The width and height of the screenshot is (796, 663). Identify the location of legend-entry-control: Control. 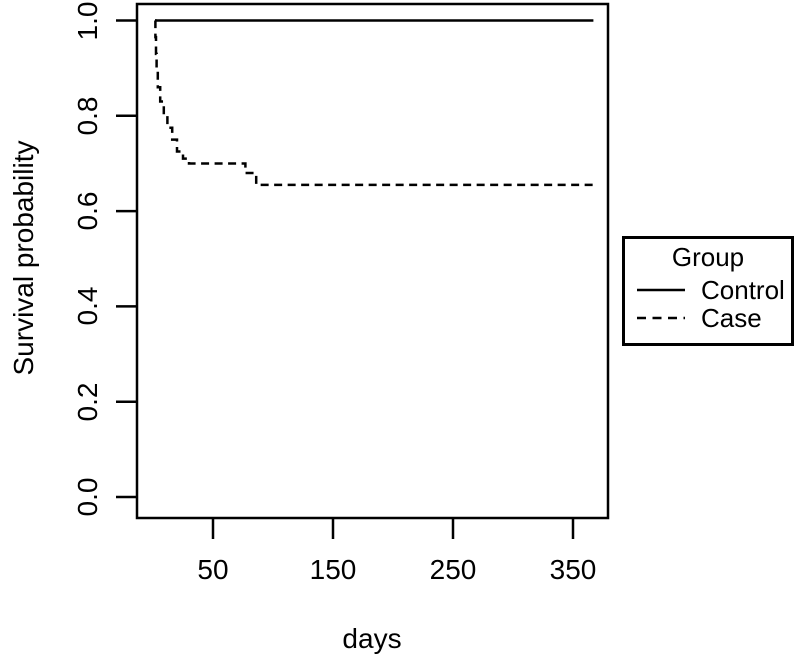
(708, 289).